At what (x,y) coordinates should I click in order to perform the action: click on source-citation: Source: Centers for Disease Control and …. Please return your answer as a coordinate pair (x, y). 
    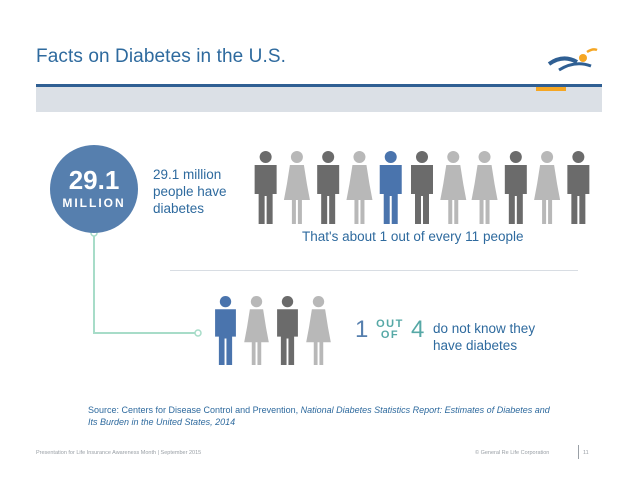
    Looking at the image, I should click on (323, 416).